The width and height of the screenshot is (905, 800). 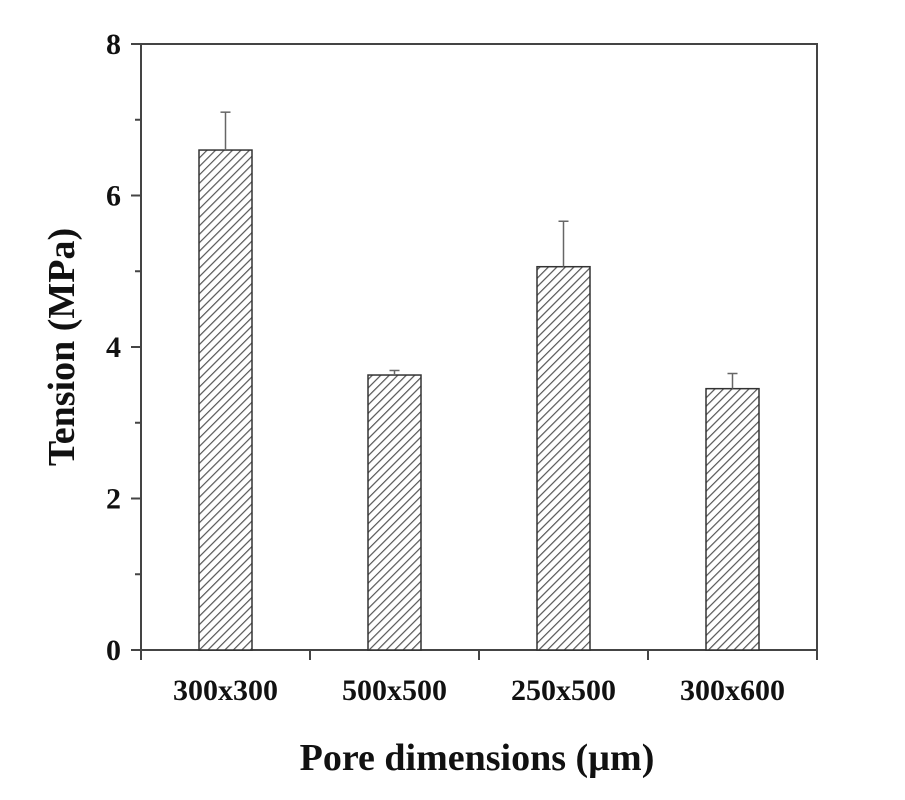 I want to click on y-tick-label: 6, so click(x=113, y=196).